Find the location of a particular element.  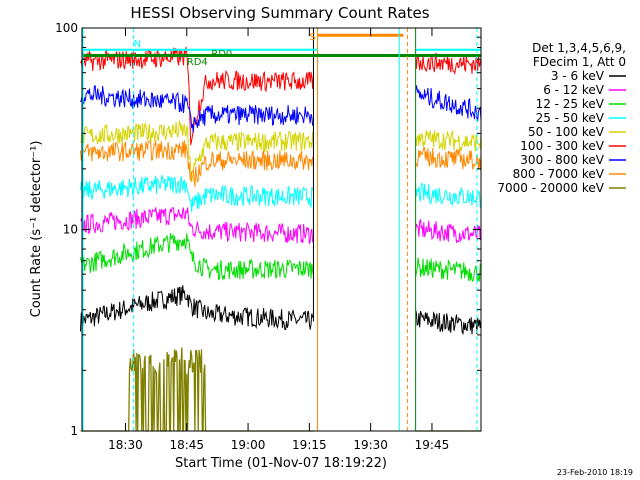

x-tick-label-19:45: 19:45 is located at coordinates (432, 445).